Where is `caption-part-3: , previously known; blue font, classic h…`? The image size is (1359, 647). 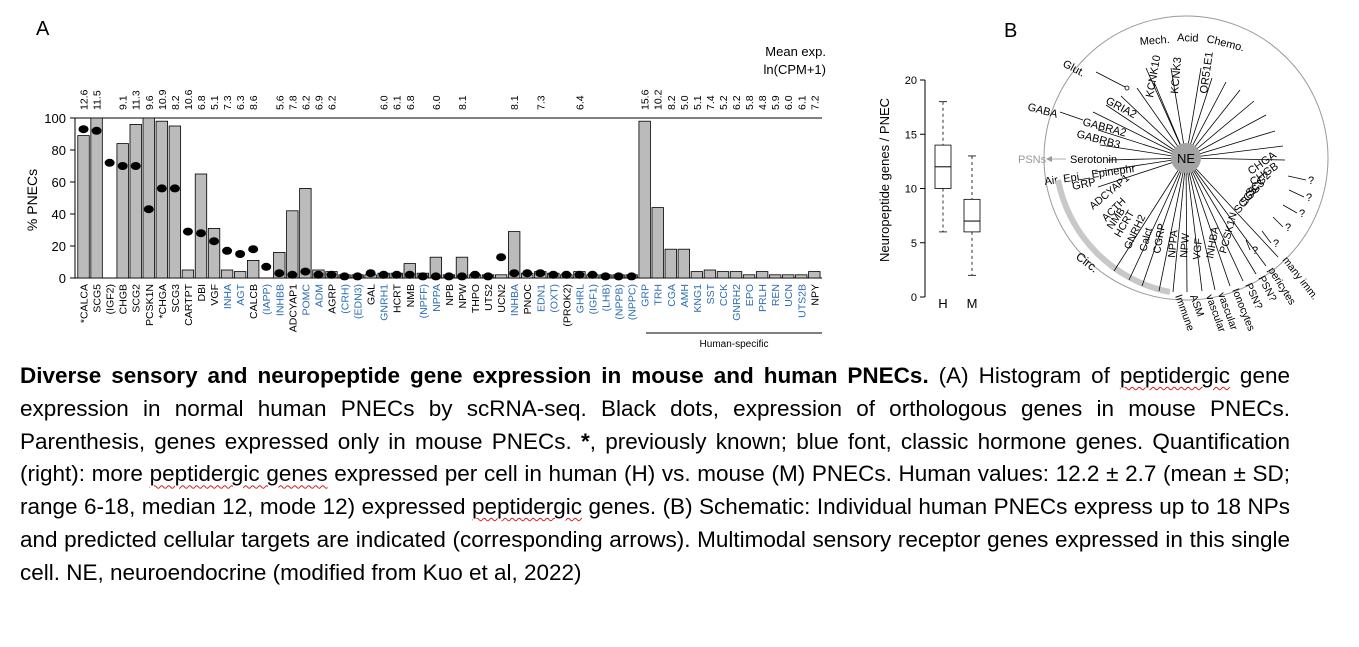 caption-part-3: , previously known; blue font, classic h… is located at coordinates (655, 457).